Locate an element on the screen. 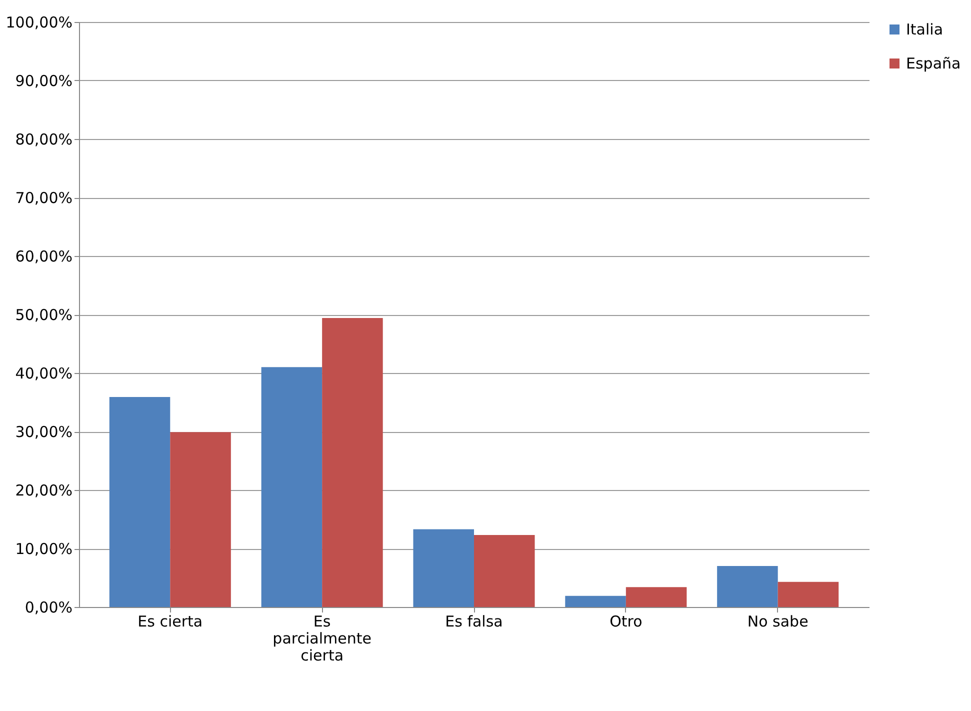 Image resolution: width=971 pixels, height=711 pixels. y-tick-label: 50,00% is located at coordinates (43, 315).